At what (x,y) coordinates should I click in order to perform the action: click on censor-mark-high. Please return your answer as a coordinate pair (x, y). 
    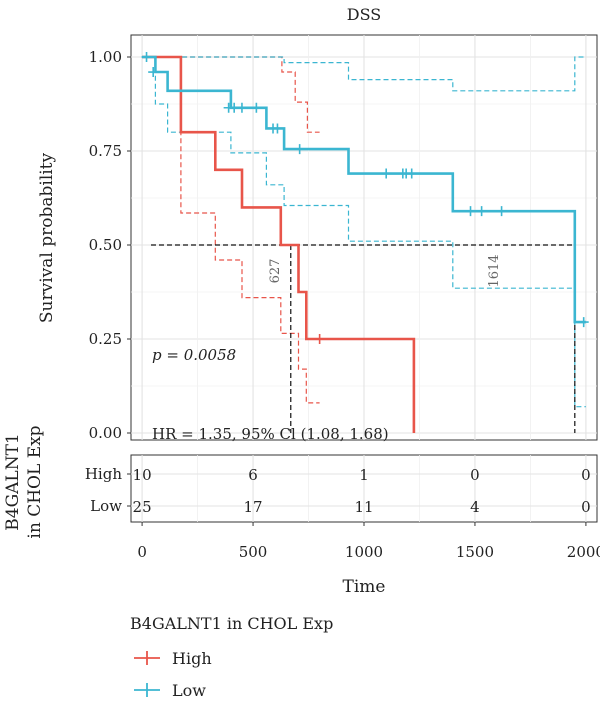
    Looking at the image, I should click on (319, 339).